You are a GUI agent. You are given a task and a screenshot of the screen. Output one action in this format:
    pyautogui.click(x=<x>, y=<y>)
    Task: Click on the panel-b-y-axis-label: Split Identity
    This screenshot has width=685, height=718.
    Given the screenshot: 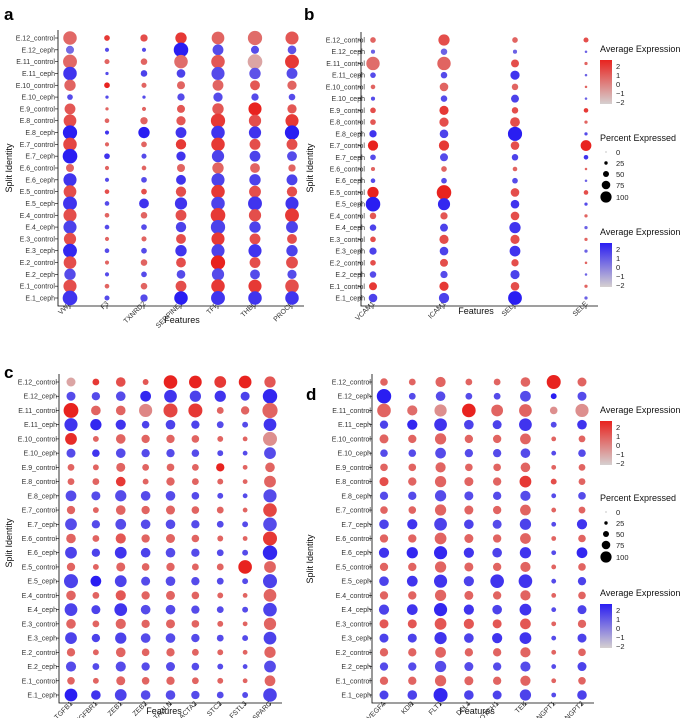 What is the action you would take?
    pyautogui.click(x=310, y=168)
    